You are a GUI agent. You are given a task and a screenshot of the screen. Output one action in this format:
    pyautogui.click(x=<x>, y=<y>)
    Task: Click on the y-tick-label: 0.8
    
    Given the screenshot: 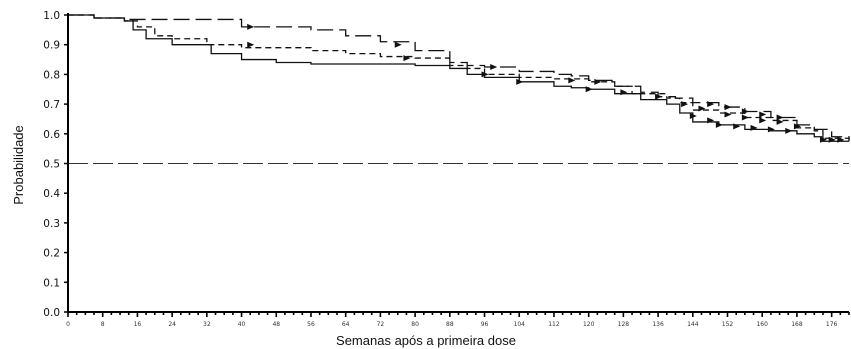 What is the action you would take?
    pyautogui.click(x=51, y=75)
    